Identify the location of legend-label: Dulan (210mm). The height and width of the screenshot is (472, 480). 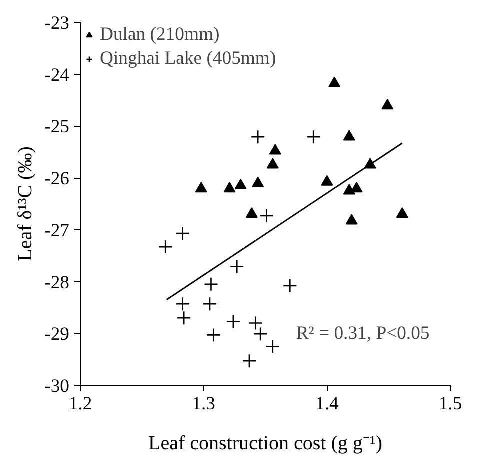
(160, 35).